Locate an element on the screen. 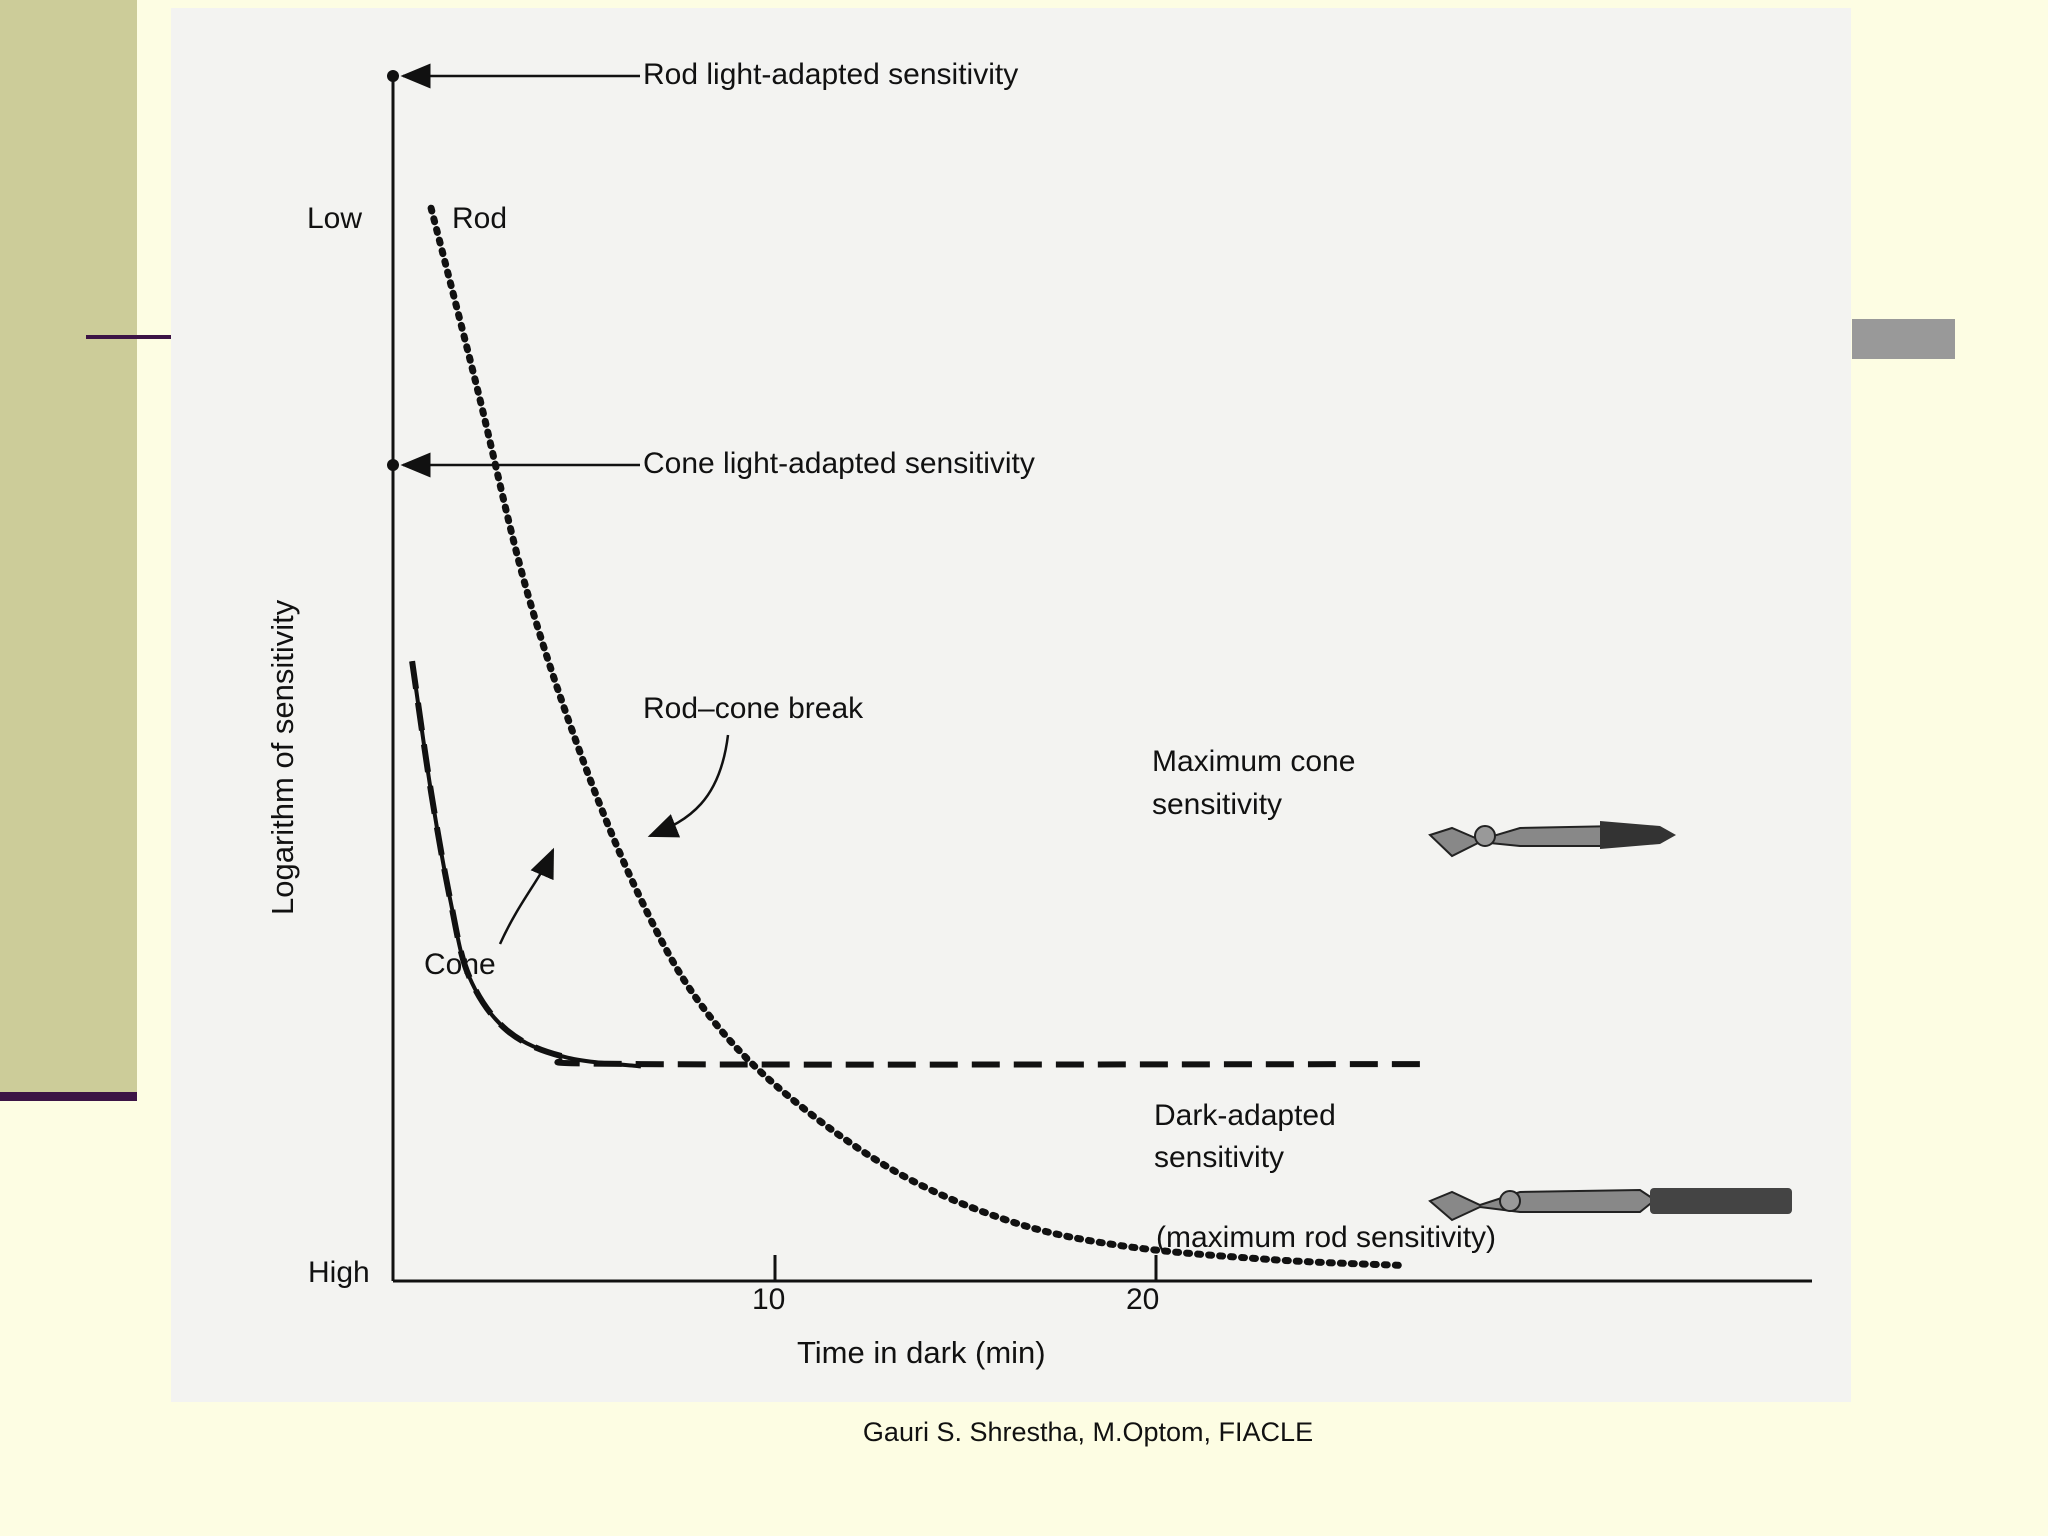 The image size is (2048, 1536). cone-curve-label: Cone is located at coordinates (460, 964).